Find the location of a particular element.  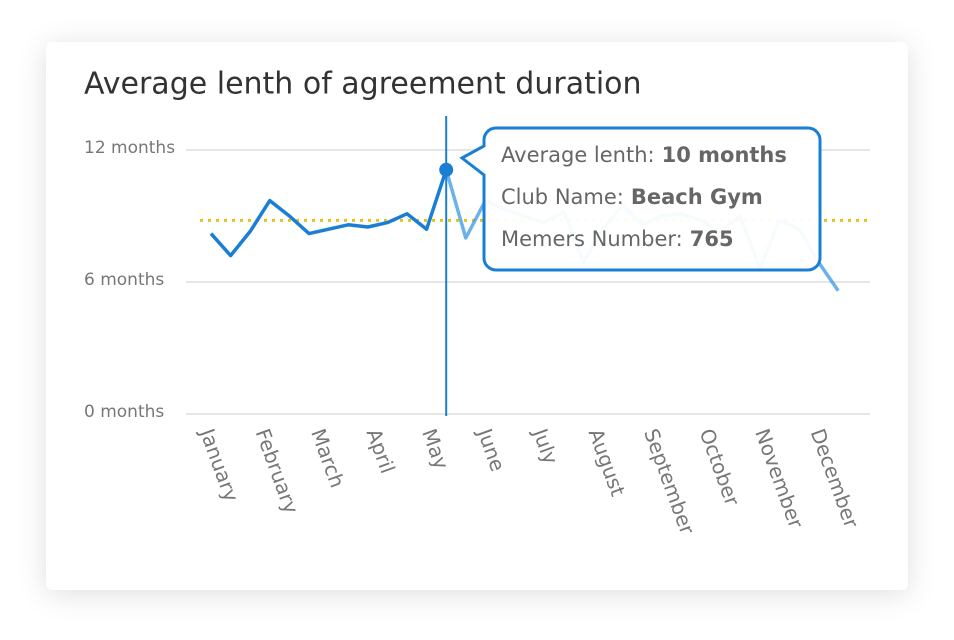

tooltip-value: 10 months is located at coordinates (724, 155).